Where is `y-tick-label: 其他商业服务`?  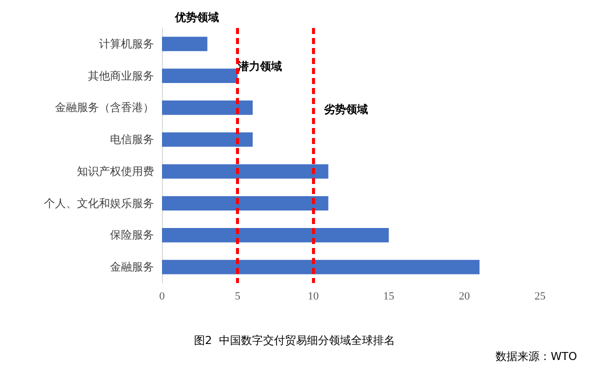
y-tick-label: 其他商业服务 is located at coordinates (121, 75).